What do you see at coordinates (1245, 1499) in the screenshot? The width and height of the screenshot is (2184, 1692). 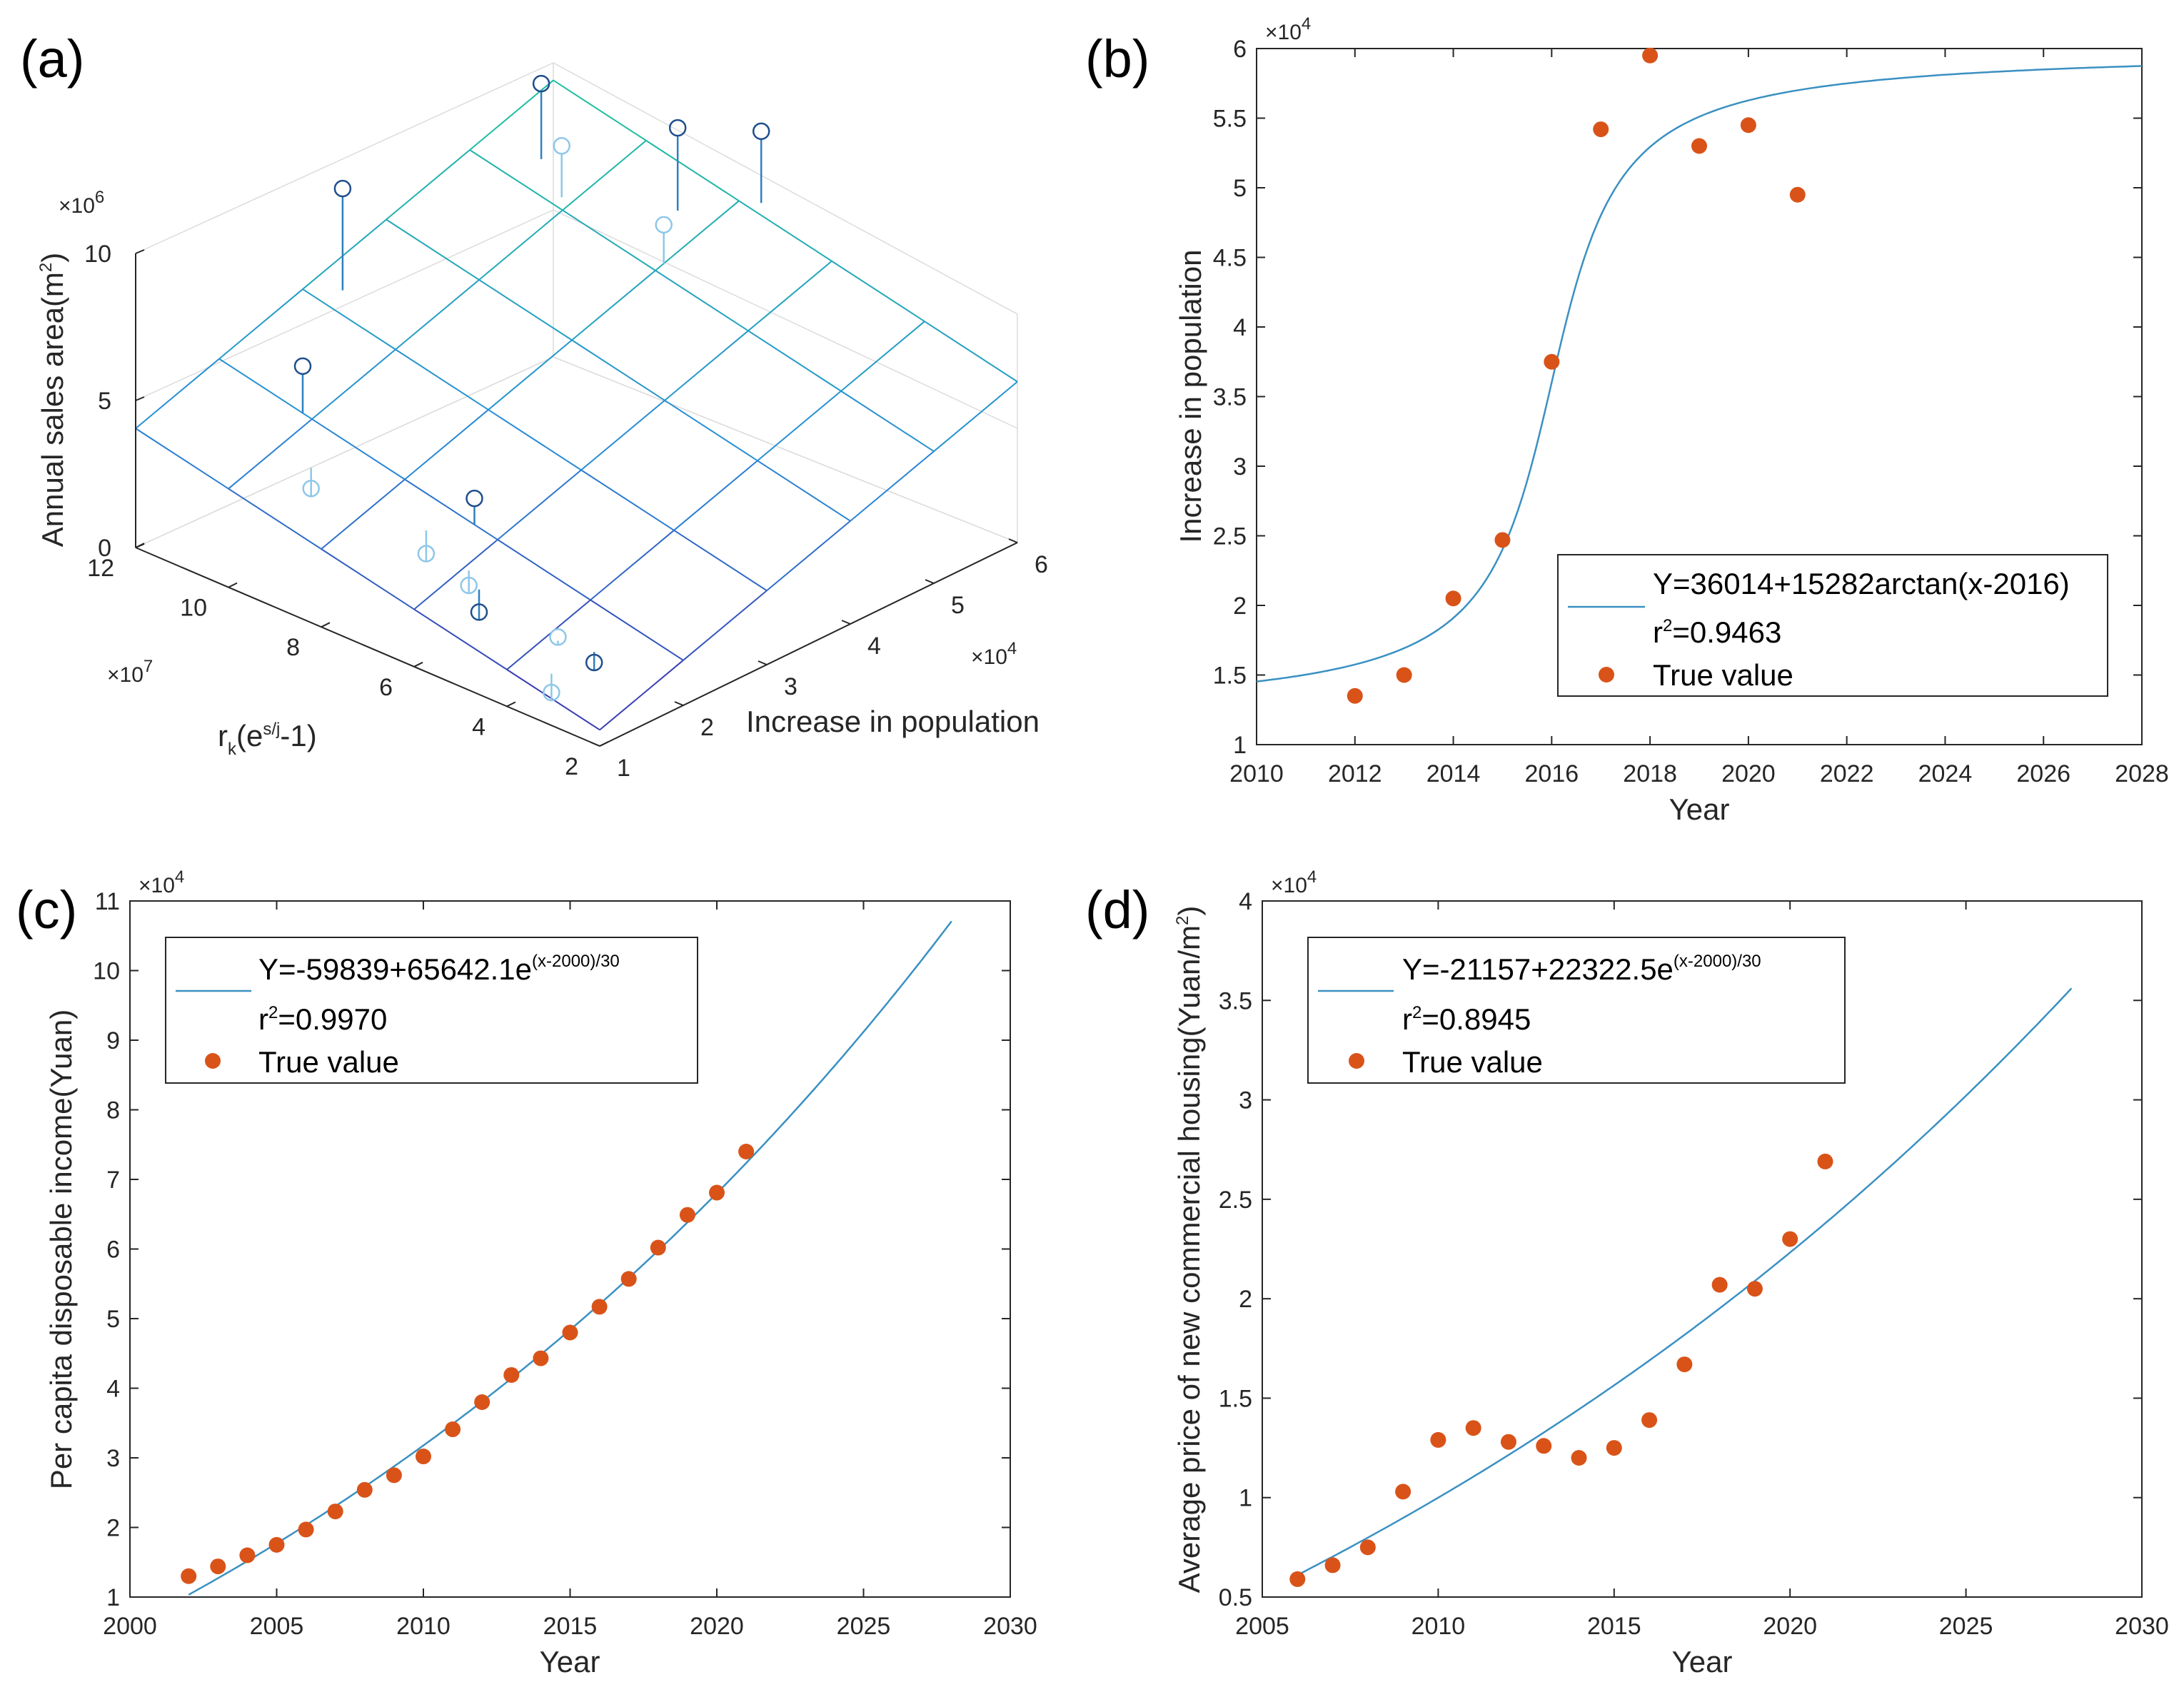 I see `d-y-tick-label-1: 1` at bounding box center [1245, 1499].